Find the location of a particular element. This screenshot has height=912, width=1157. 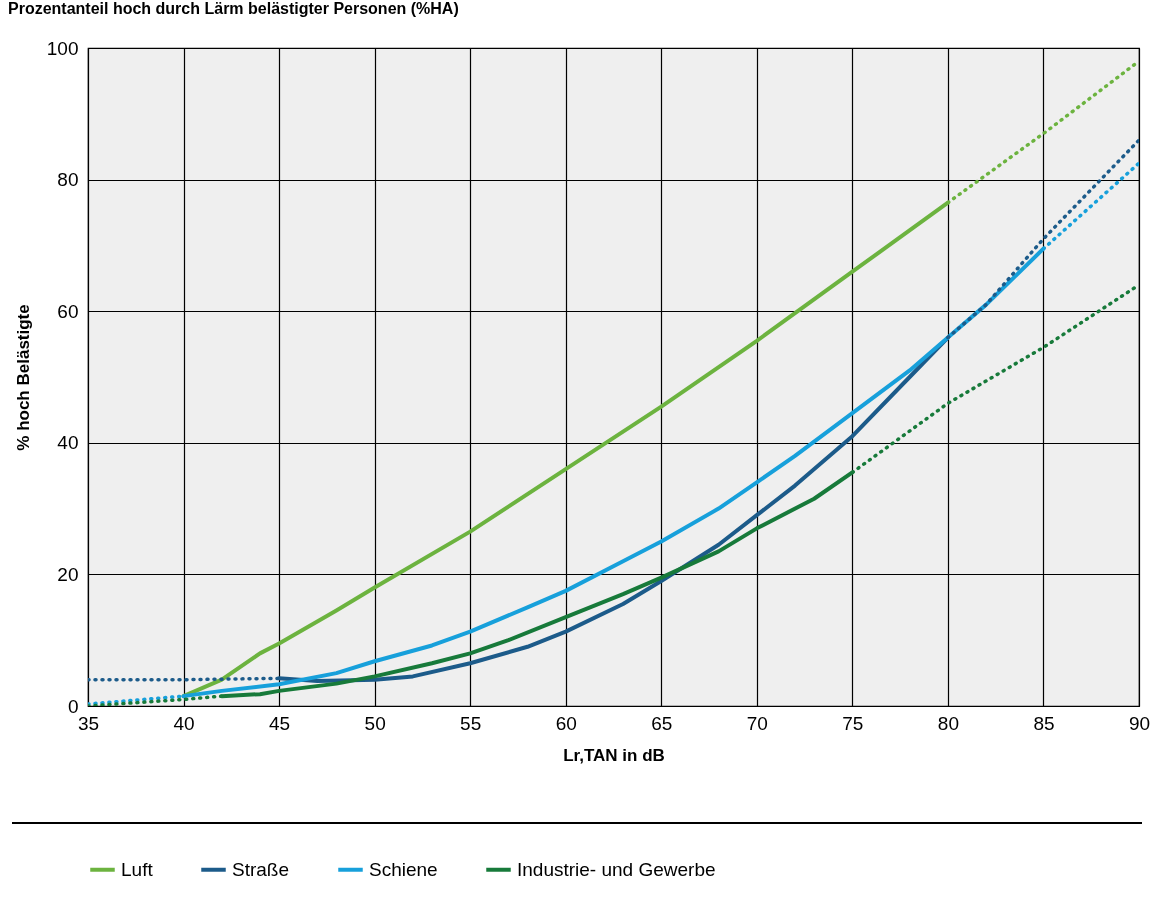

y-tick-label: 40 is located at coordinates (68, 443).